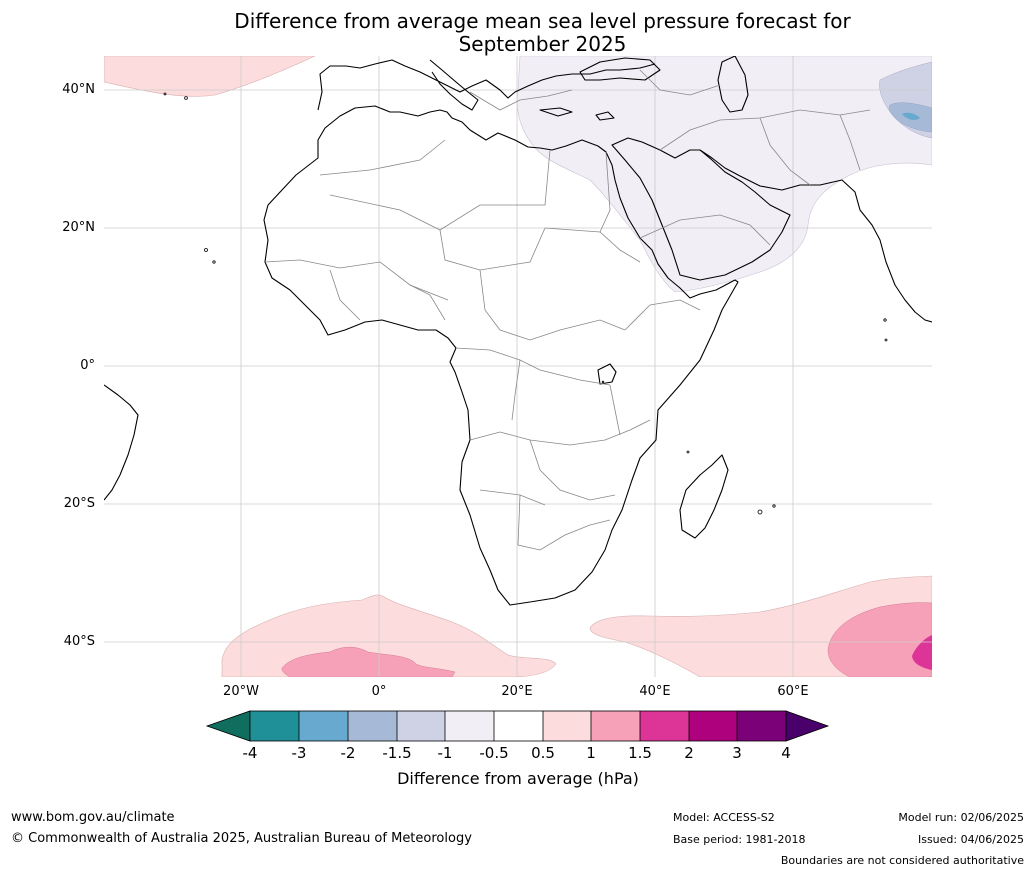 The width and height of the screenshot is (1035, 873). Describe the element at coordinates (299, 753) in the screenshot. I see `colorbar-tick: -3` at that location.